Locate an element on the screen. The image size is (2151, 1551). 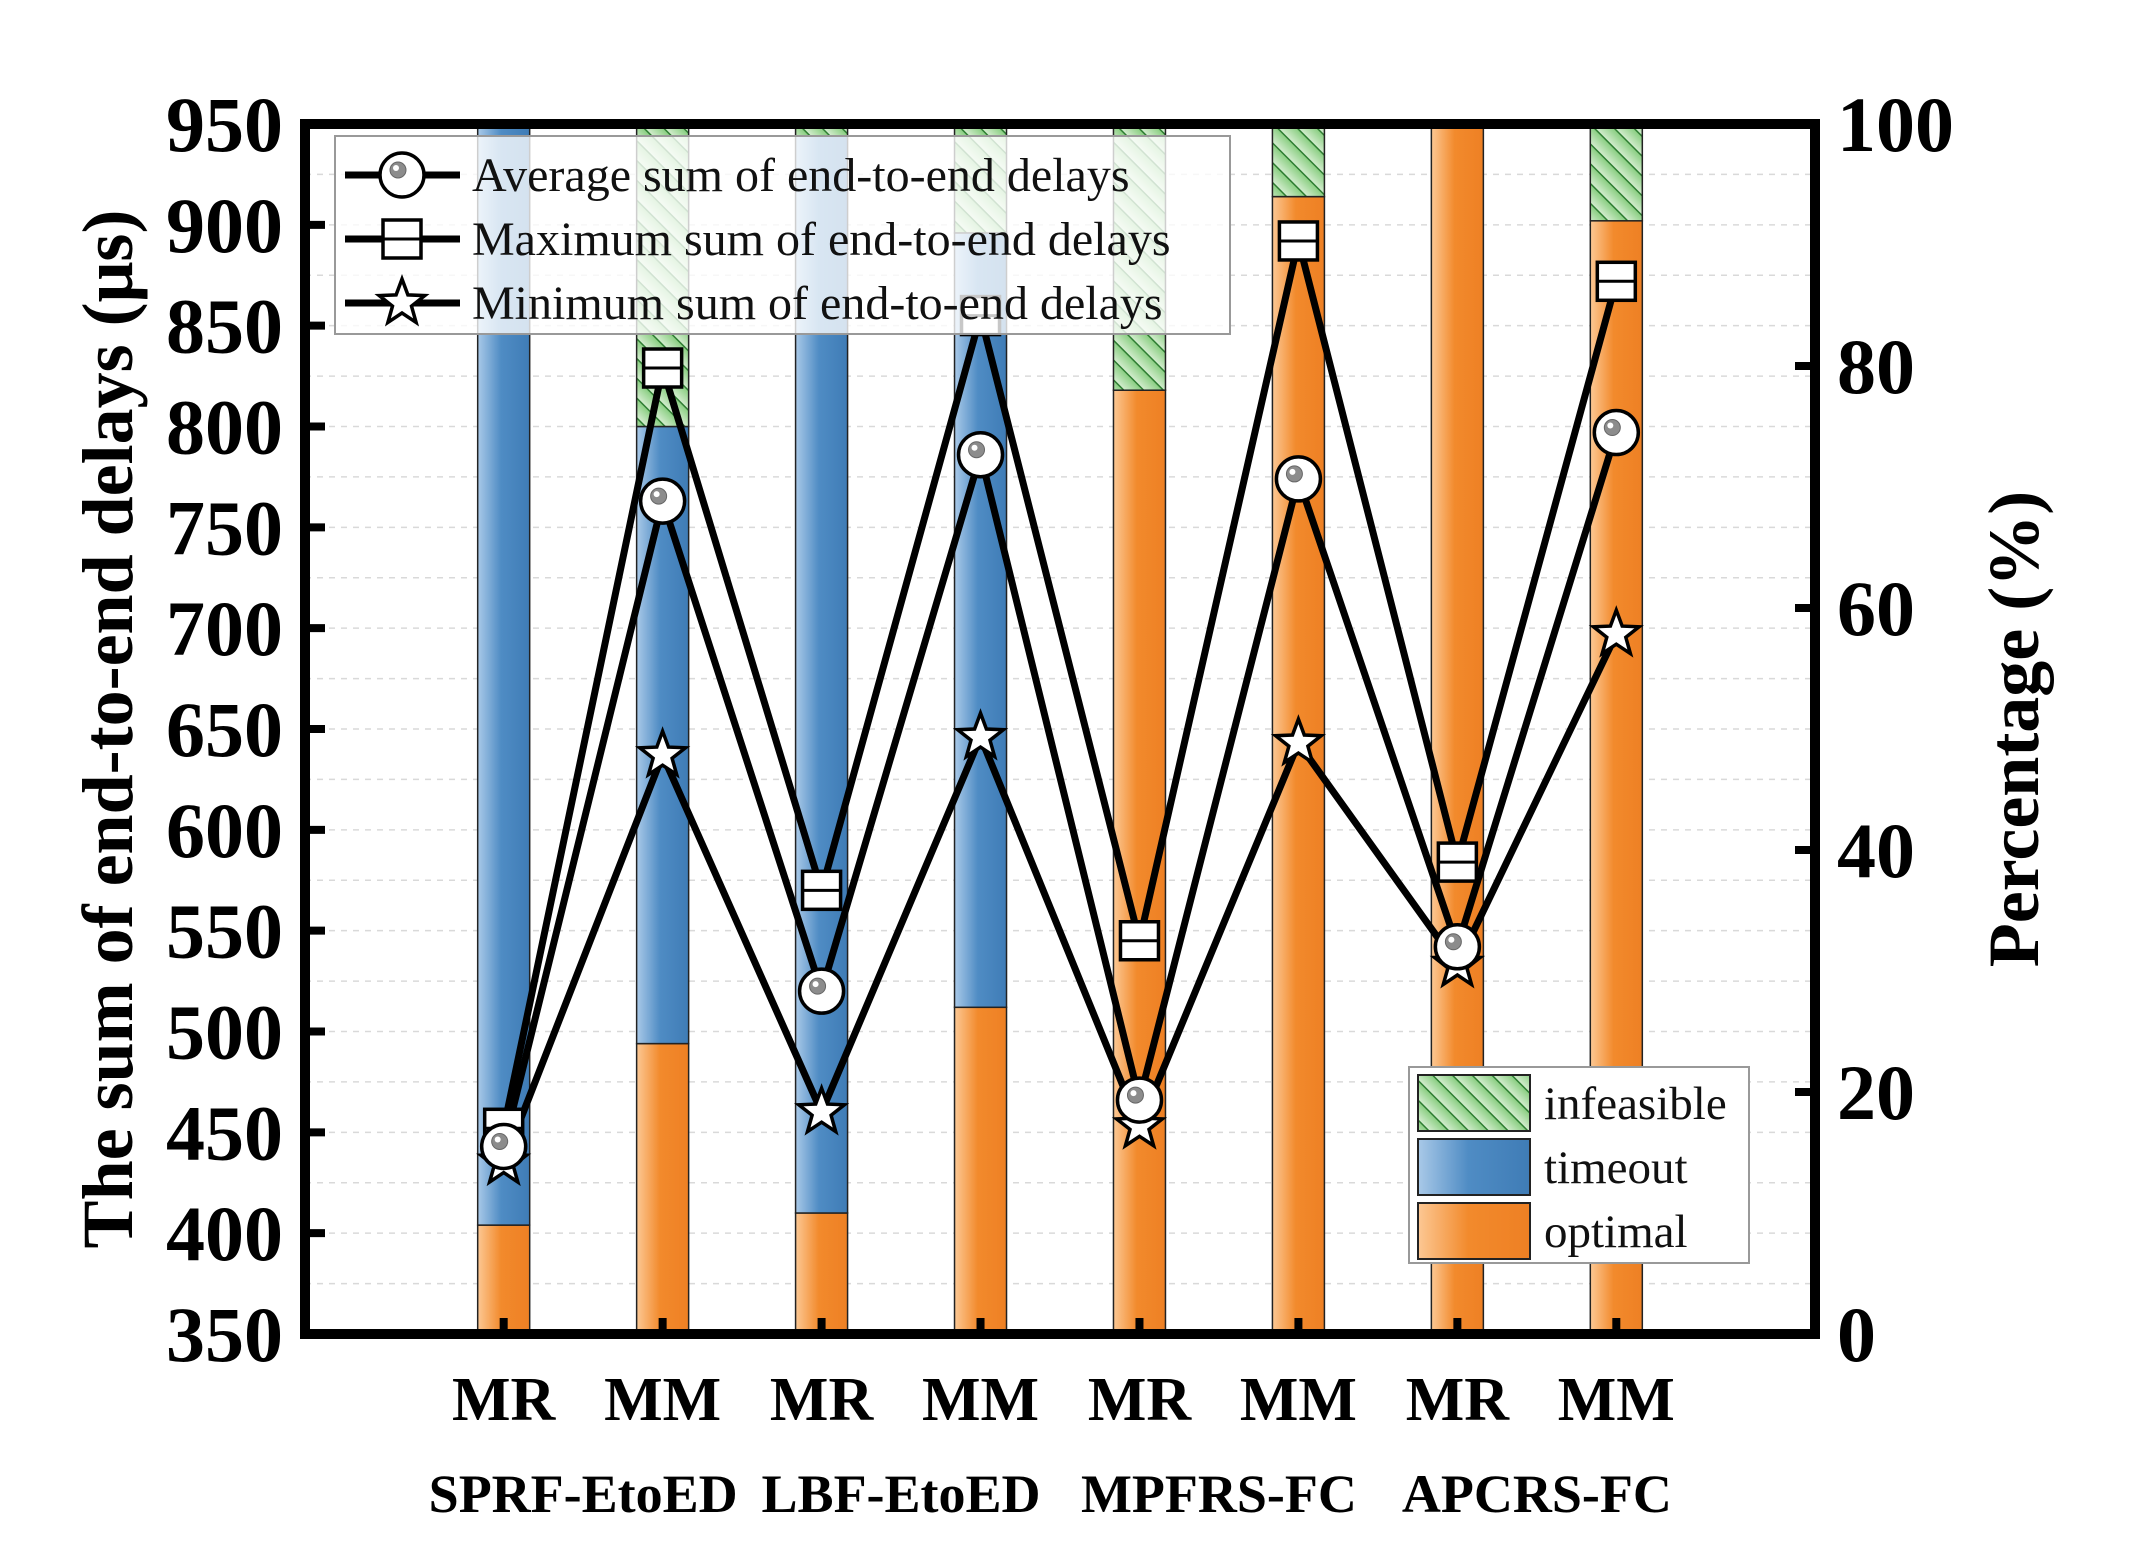
legend-line-label: Average sum of end-to-end delays is located at coordinates (801, 175).